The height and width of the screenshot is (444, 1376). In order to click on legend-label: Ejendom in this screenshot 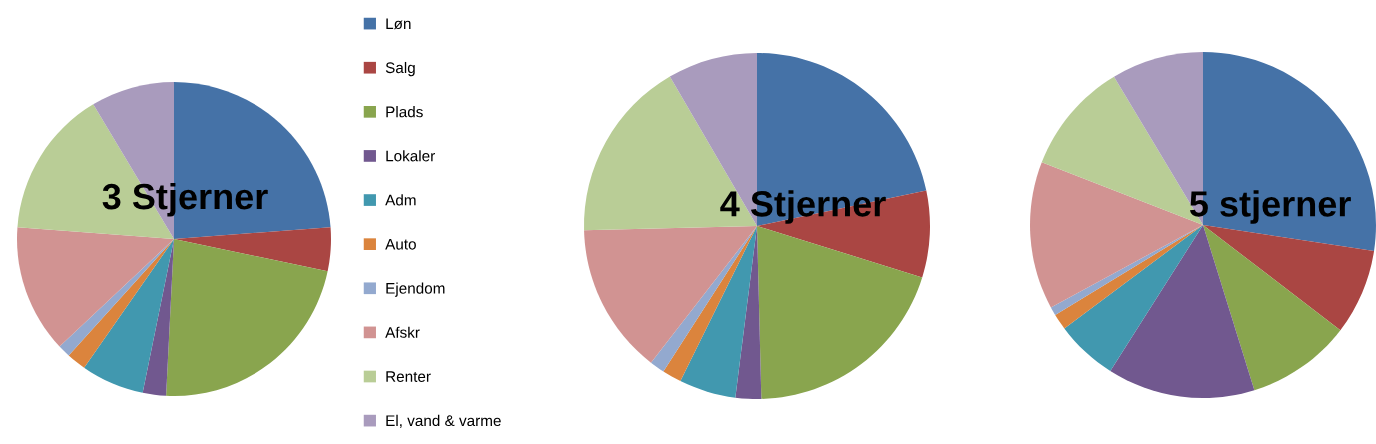, I will do `click(415, 289)`.